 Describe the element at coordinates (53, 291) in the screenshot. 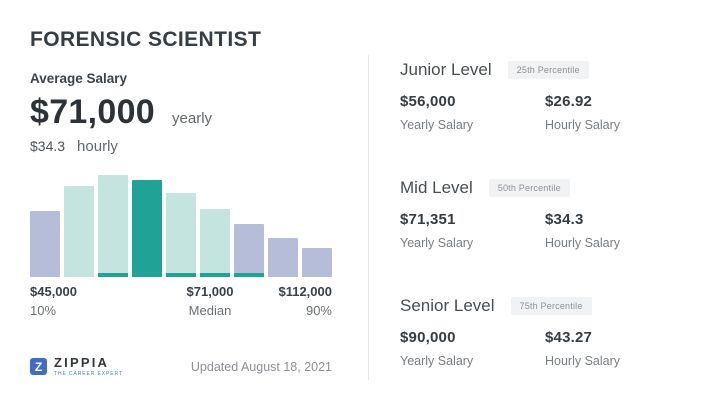

I see `tick-10th-value: $45,000` at that location.